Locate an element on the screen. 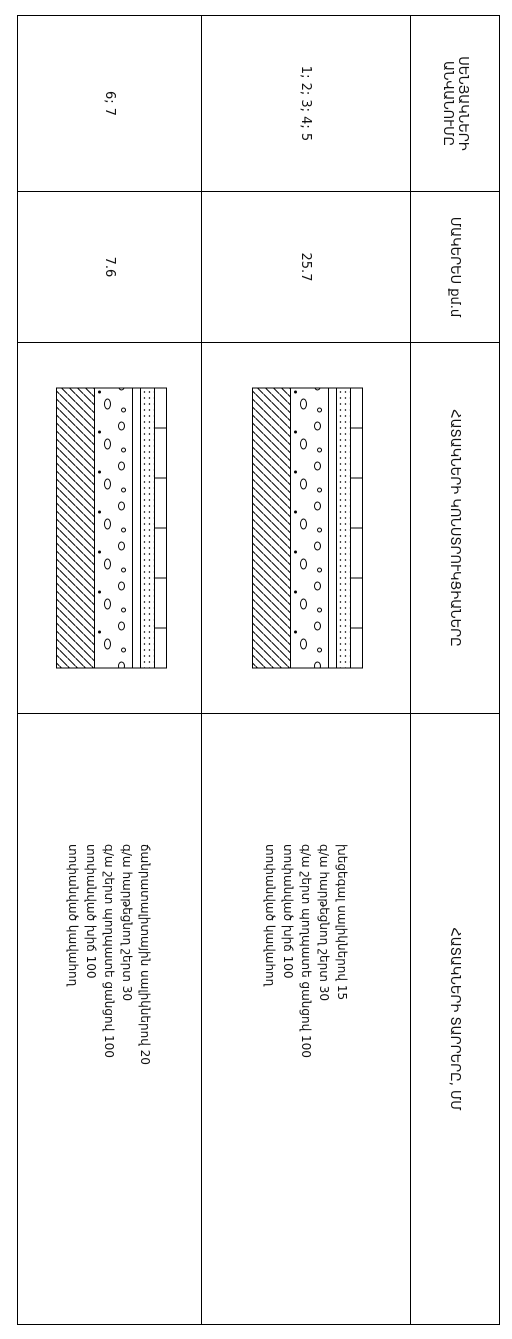 The width and height of the screenshot is (512, 1339). header-cell: ՀԱՏԱԿՆԵՐԻ ԿՈՆՍՏՐՈՒԿՑԻԱՆԵՐԸ is located at coordinates (455, 528).